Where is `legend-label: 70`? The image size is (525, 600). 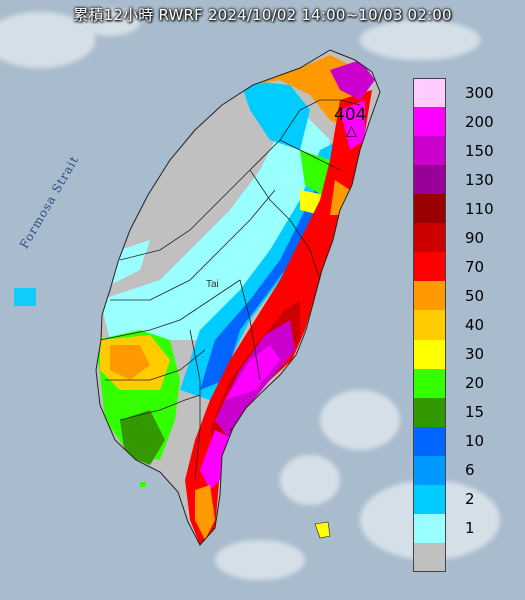 legend-label: 70 is located at coordinates (475, 266).